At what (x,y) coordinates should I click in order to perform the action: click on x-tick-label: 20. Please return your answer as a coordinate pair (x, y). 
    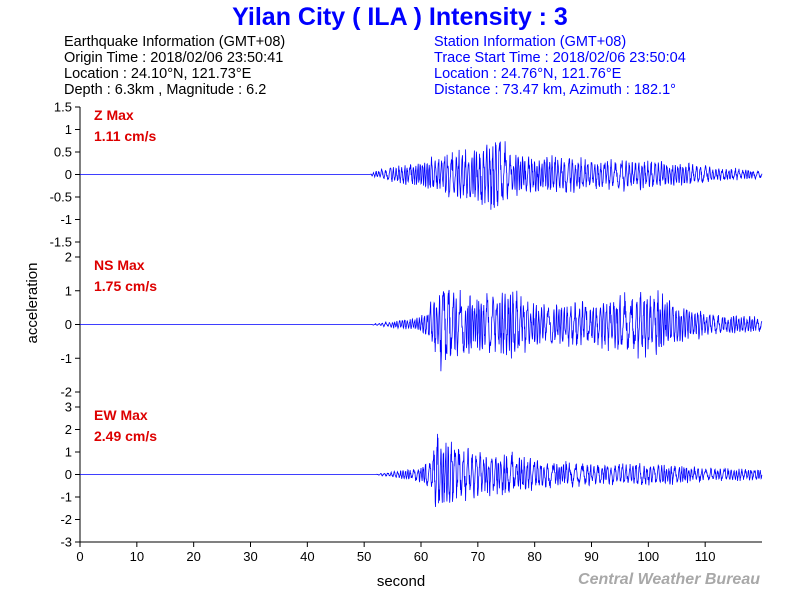
    Looking at the image, I should click on (193, 556).